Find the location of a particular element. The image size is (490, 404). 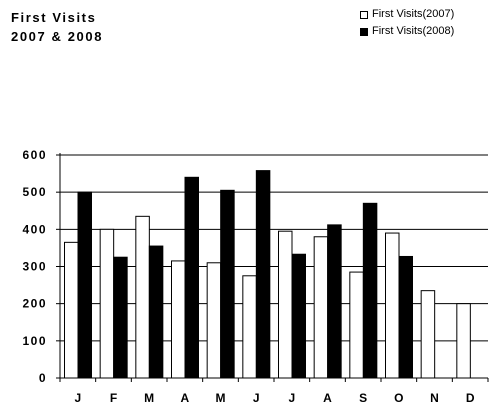

y-tick-label: 300 is located at coordinates (34, 267).